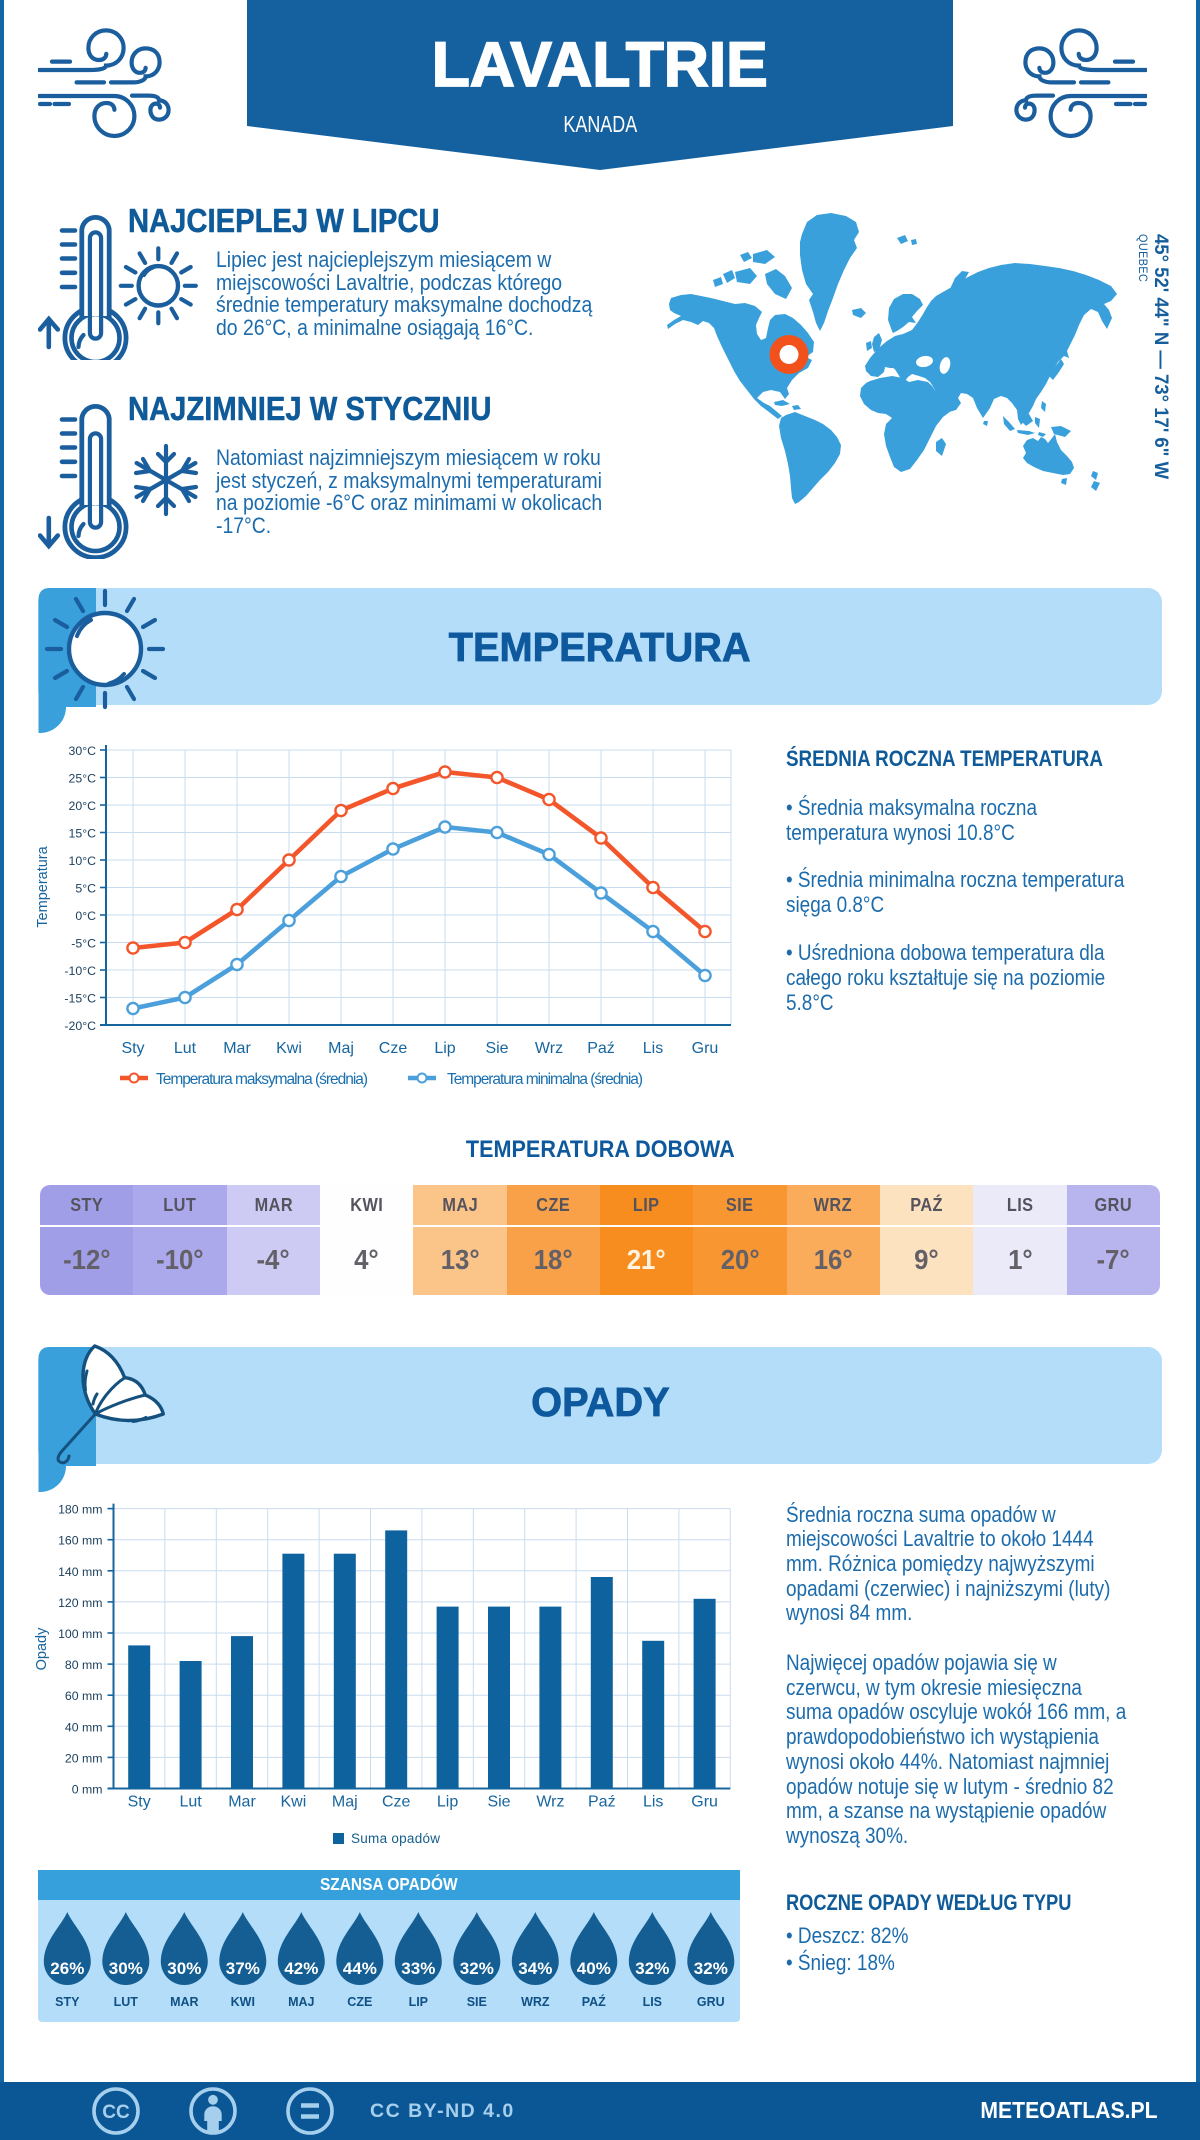 Image resolution: width=1200 pixels, height=2140 pixels. I want to click on svg-text: -5°C, so click(83, 944).